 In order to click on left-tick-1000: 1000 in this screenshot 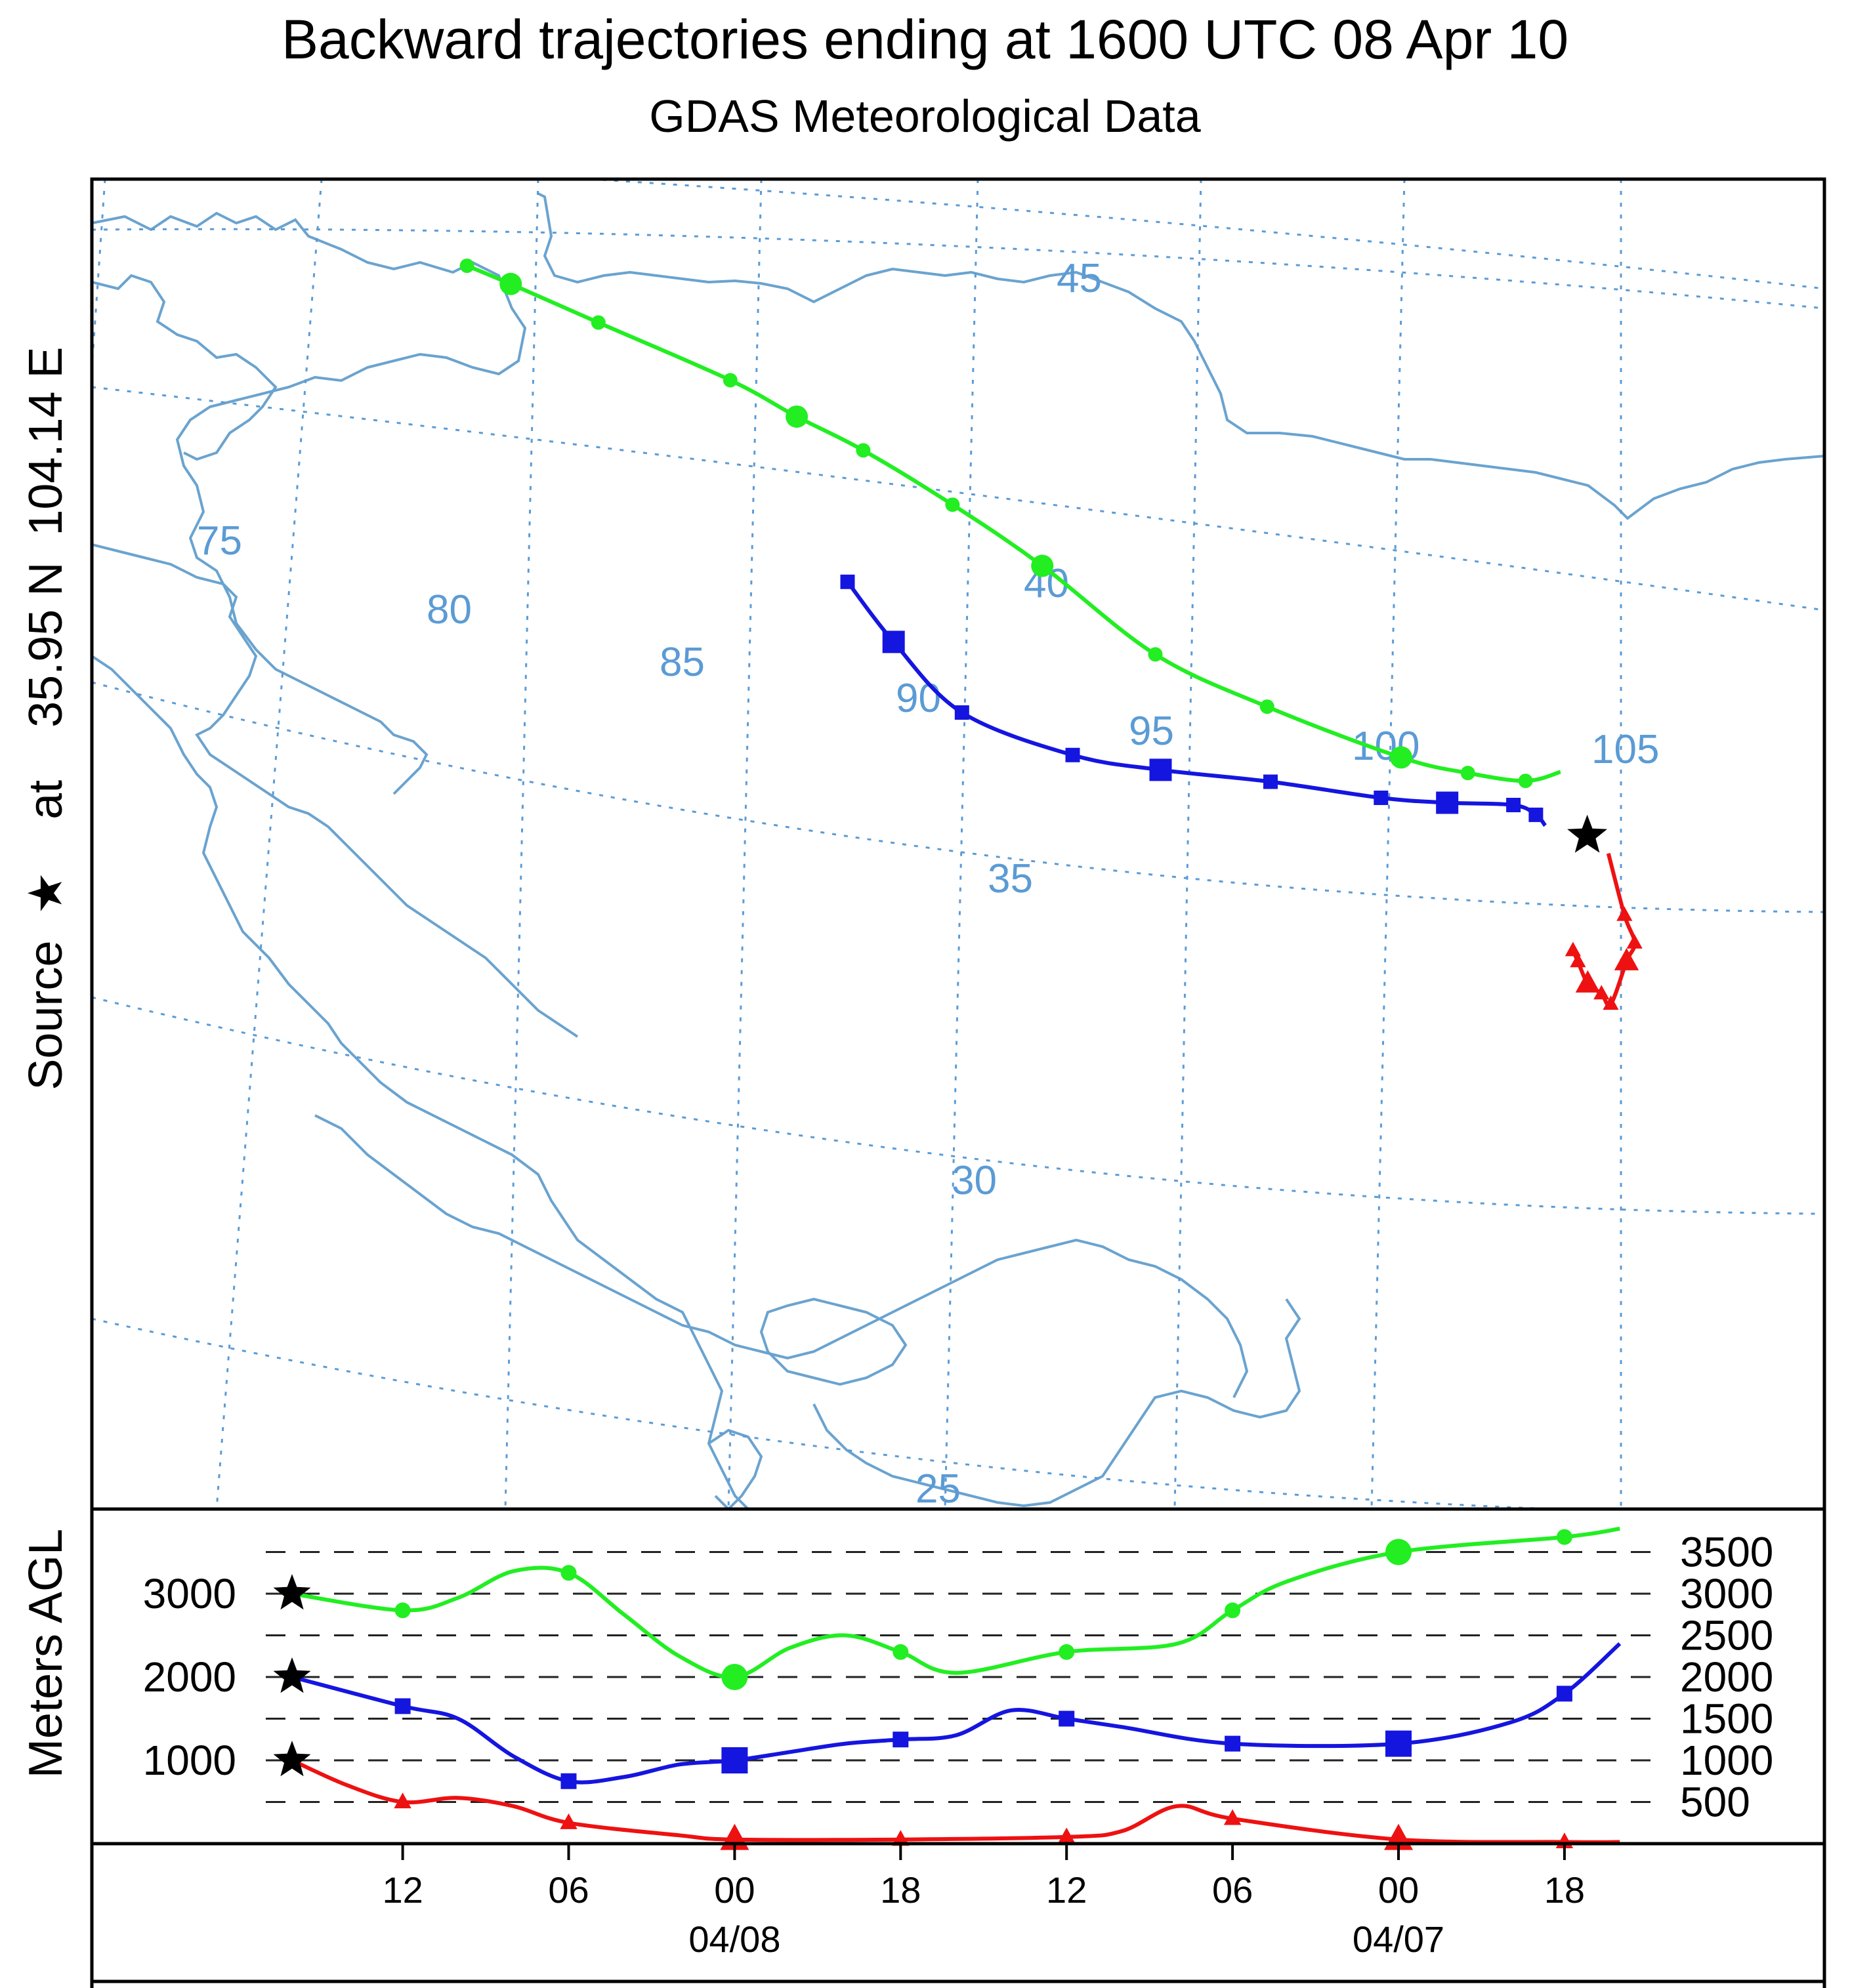, I will do `click(190, 1760)`.